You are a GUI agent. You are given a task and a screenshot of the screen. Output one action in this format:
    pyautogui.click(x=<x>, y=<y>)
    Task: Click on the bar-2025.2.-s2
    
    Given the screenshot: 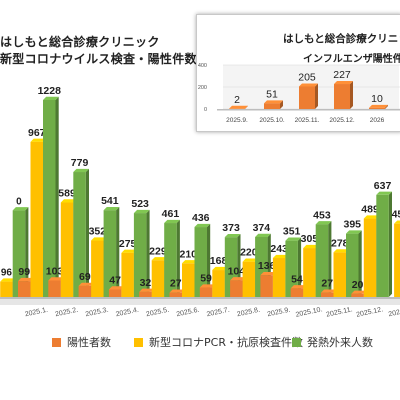 What is the action you would take?
    pyautogui.click(x=81, y=232)
    